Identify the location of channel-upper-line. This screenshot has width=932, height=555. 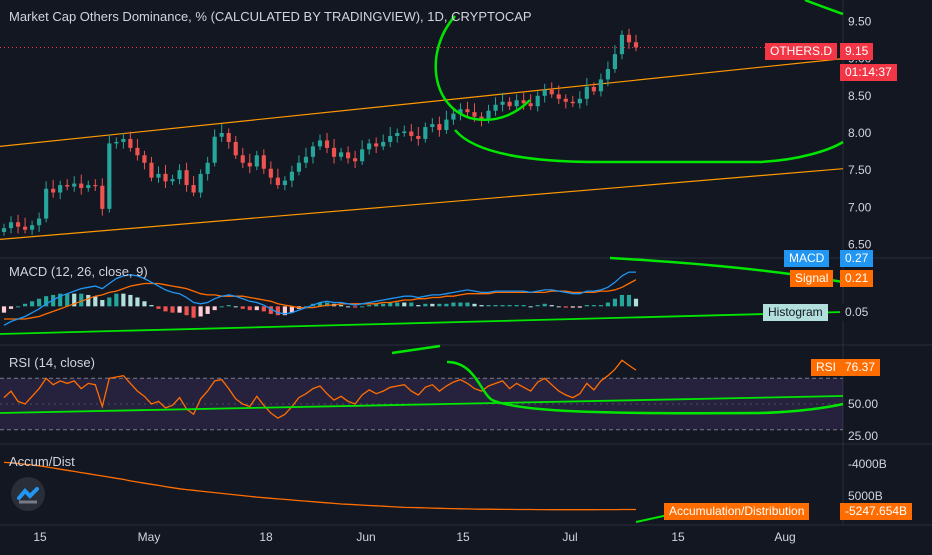
(422, 102).